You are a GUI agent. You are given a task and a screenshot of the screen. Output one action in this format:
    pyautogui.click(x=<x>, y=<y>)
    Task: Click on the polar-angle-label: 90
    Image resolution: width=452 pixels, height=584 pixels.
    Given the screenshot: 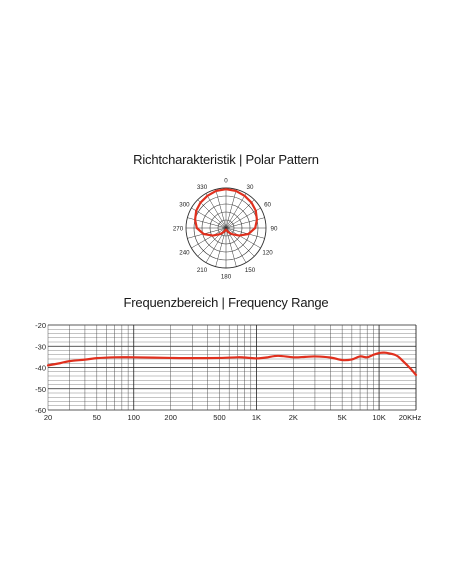 What is the action you would take?
    pyautogui.click(x=274, y=229)
    